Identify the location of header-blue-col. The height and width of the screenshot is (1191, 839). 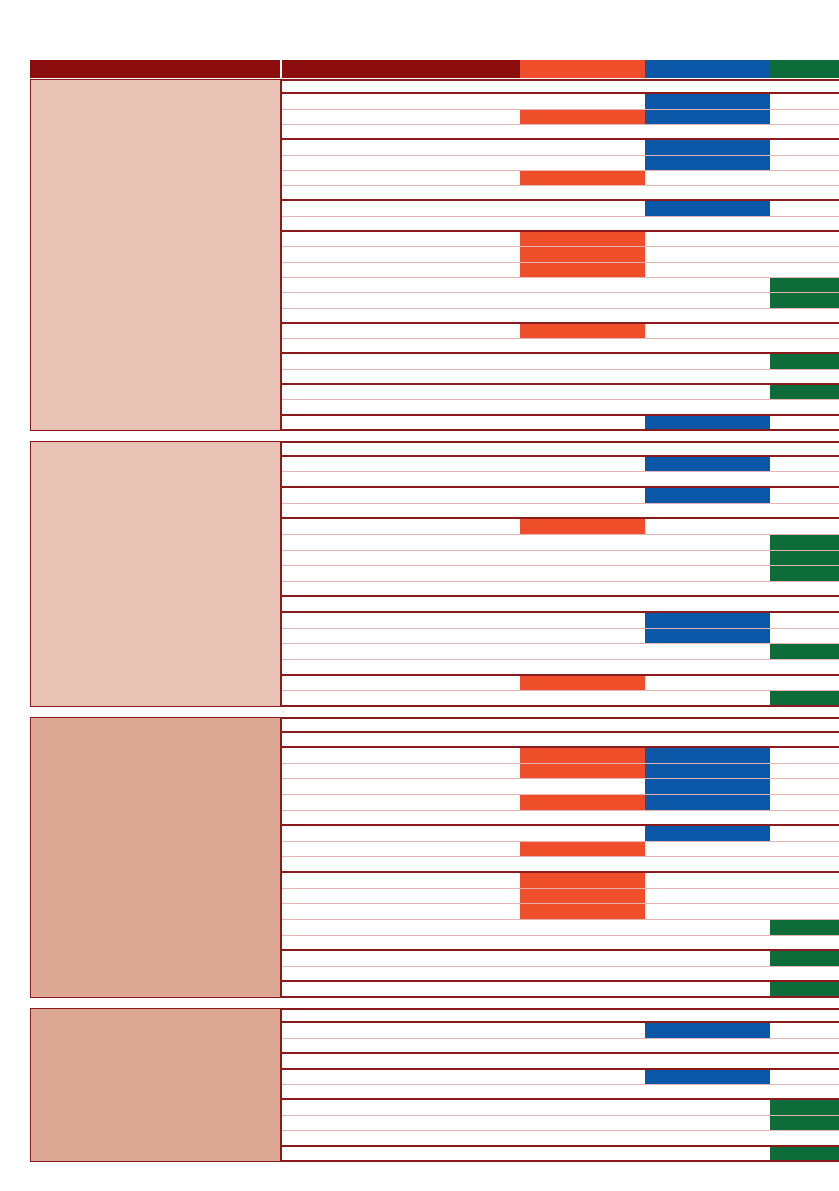
(707, 69).